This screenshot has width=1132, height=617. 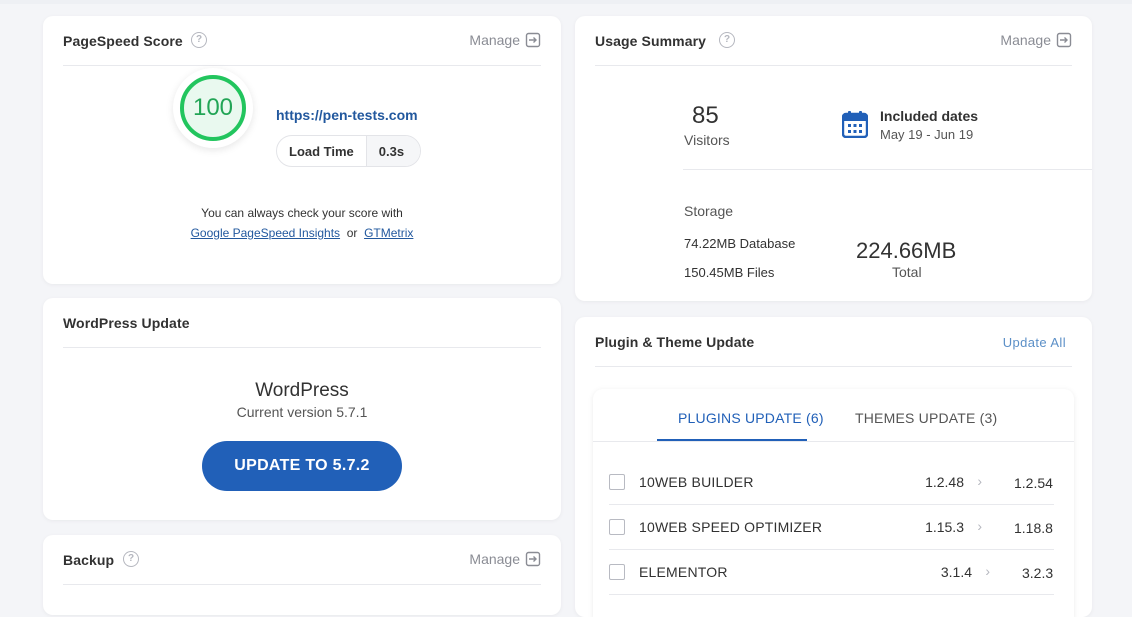 What do you see at coordinates (126, 323) in the screenshot?
I see `wordpress-update-title: WordPress Update` at bounding box center [126, 323].